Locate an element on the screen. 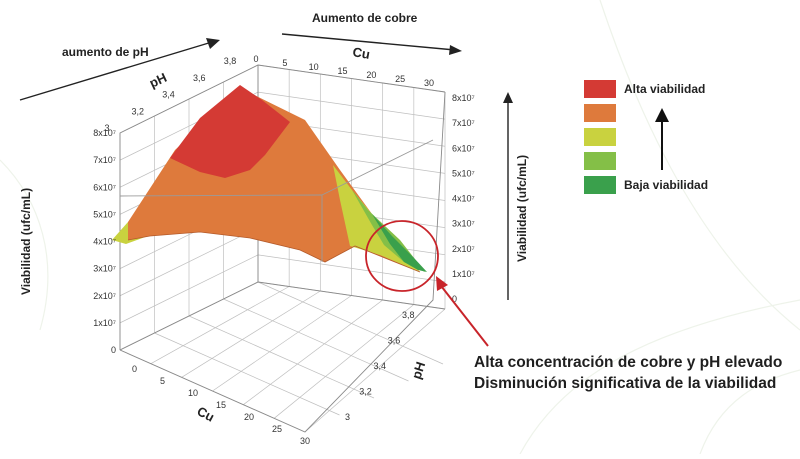  x-tick-label: 20 is located at coordinates (249, 417).